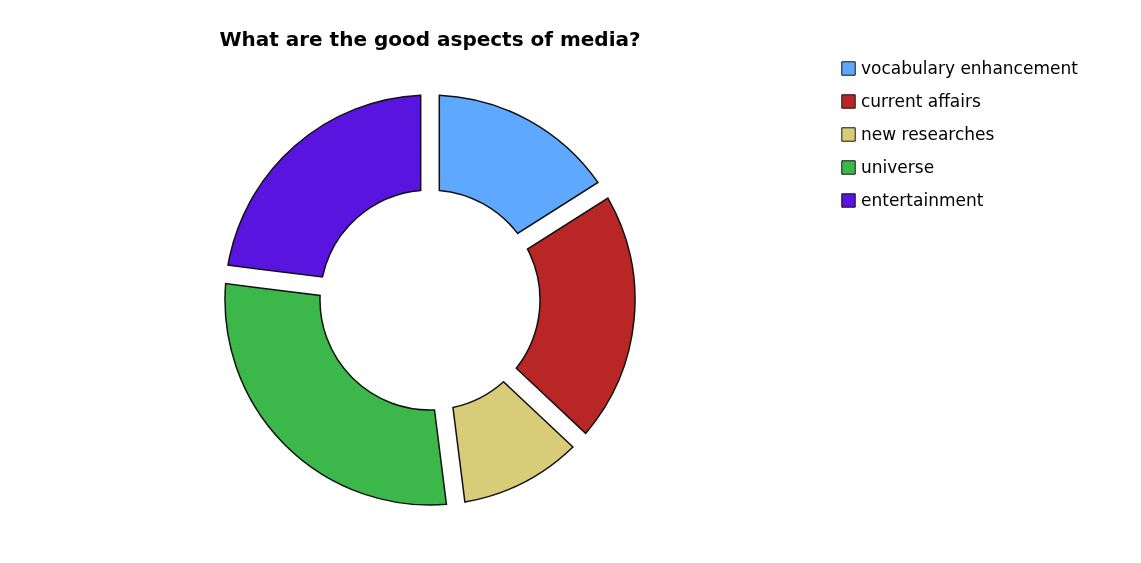  What do you see at coordinates (928, 133) in the screenshot?
I see `legend-label: new researches` at bounding box center [928, 133].